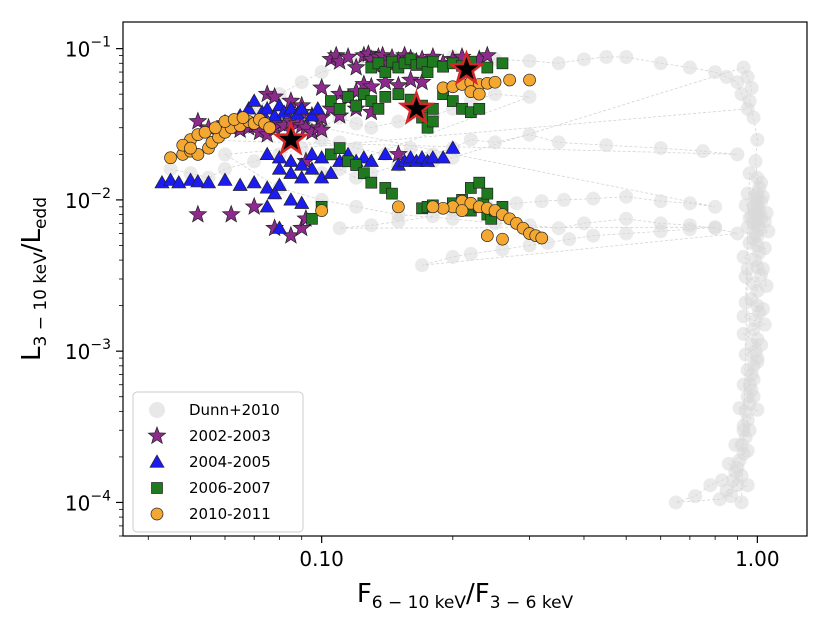  Describe the element at coordinates (41, 213) in the screenshot. I see `y-axis-label-sub2: edd` at that location.